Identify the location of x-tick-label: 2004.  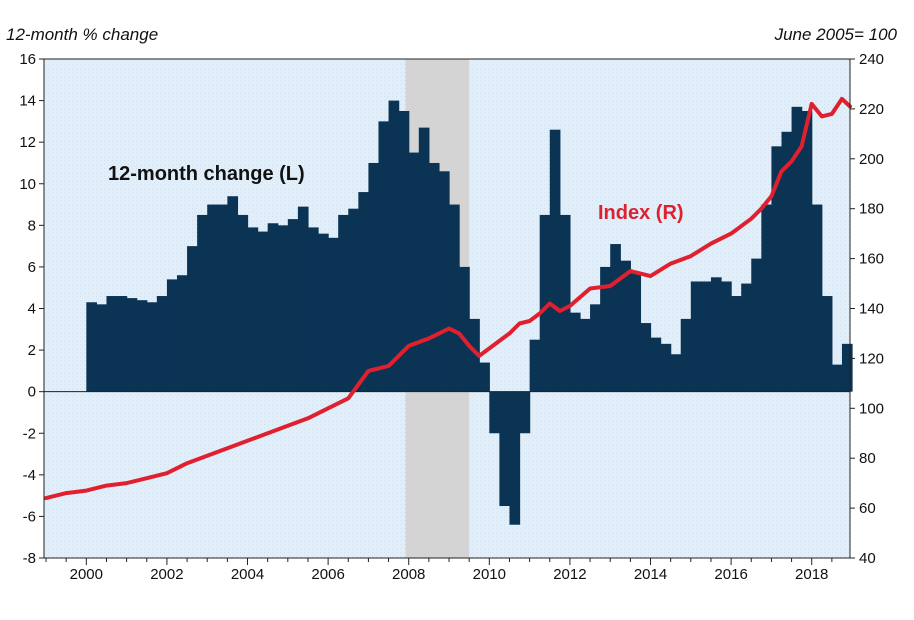
(247, 574).